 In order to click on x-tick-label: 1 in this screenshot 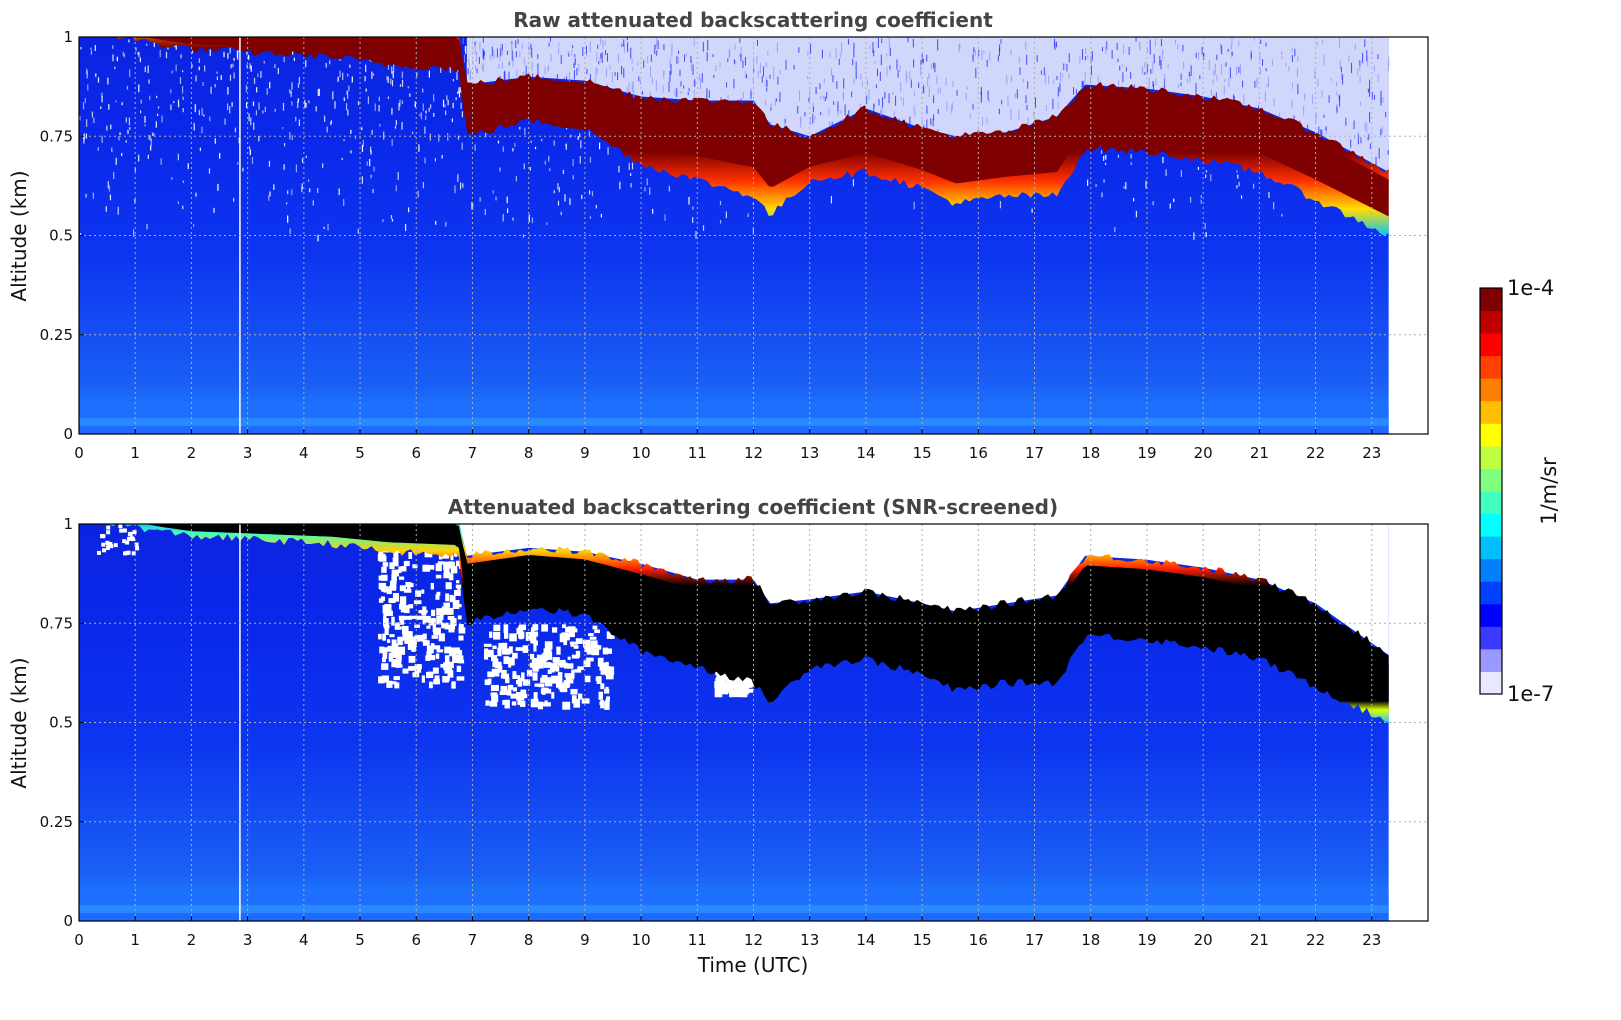, I will do `click(135, 453)`.